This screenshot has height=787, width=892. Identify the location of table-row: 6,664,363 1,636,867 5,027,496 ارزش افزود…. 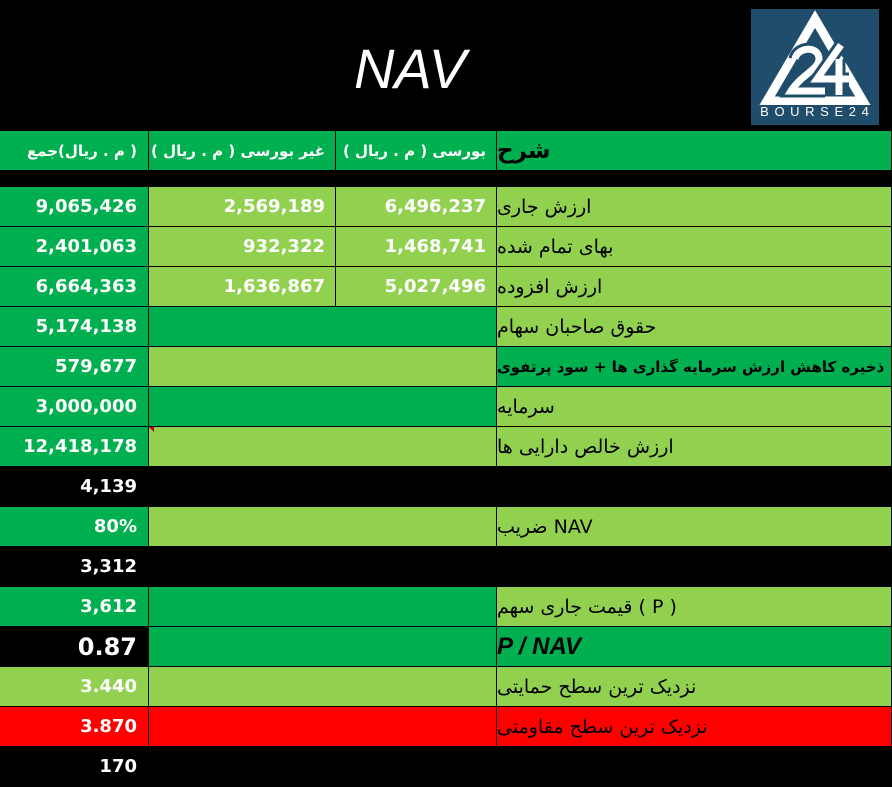
(446, 287).